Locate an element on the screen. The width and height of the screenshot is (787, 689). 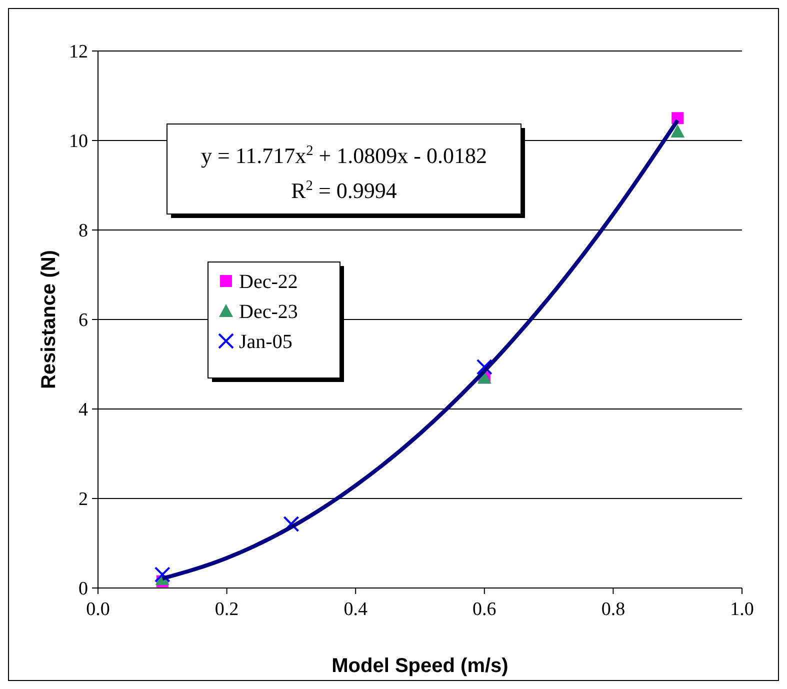
y-tick-label: 6 is located at coordinates (83, 321).